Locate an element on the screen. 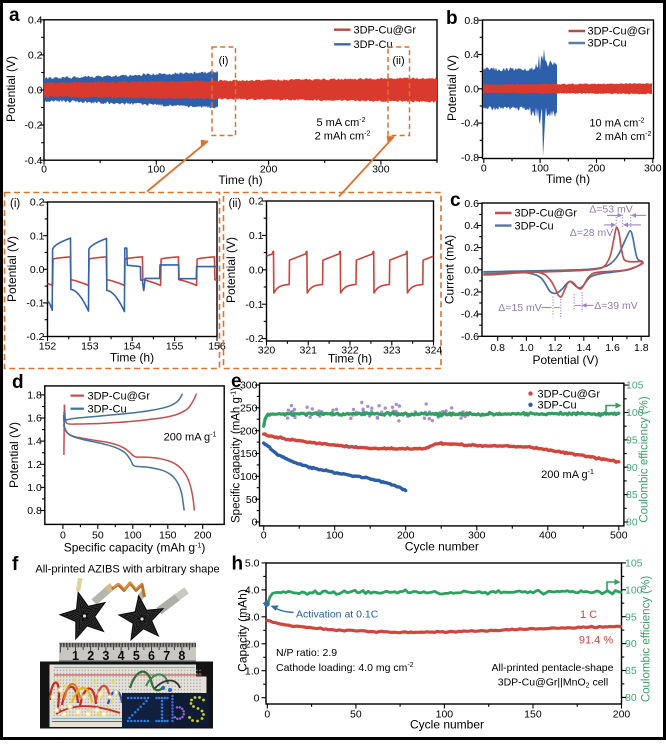 This screenshot has height=745, width=666. svg-text: b is located at coordinates (452, 18).